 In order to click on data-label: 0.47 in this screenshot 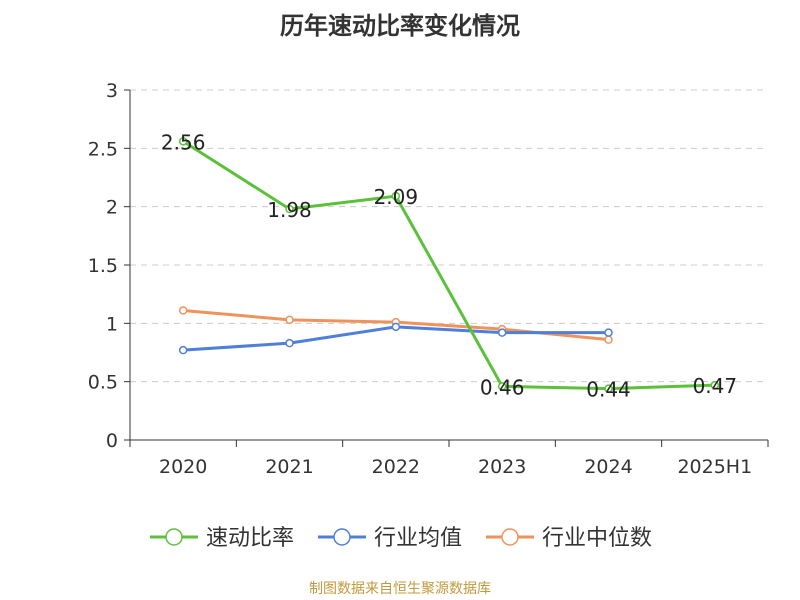, I will do `click(715, 386)`.